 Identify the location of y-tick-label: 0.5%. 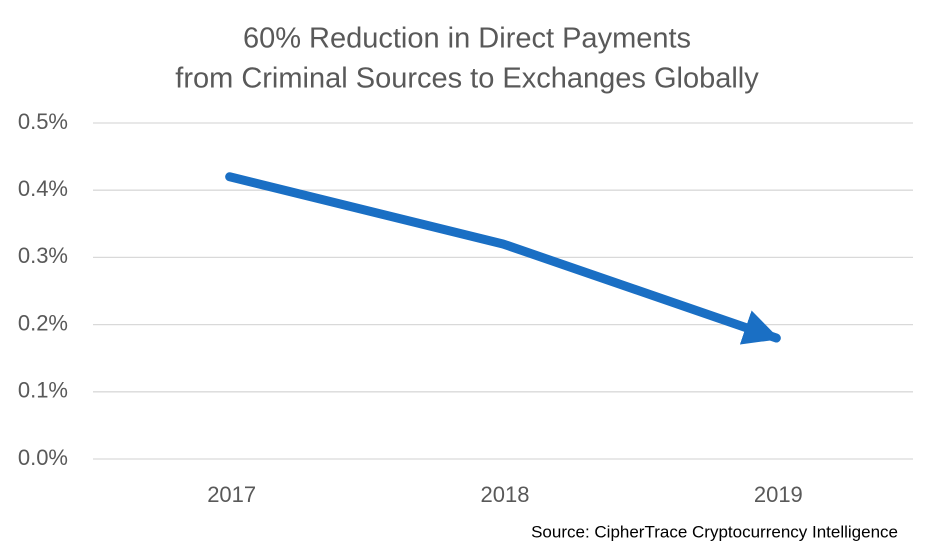
(43, 121).